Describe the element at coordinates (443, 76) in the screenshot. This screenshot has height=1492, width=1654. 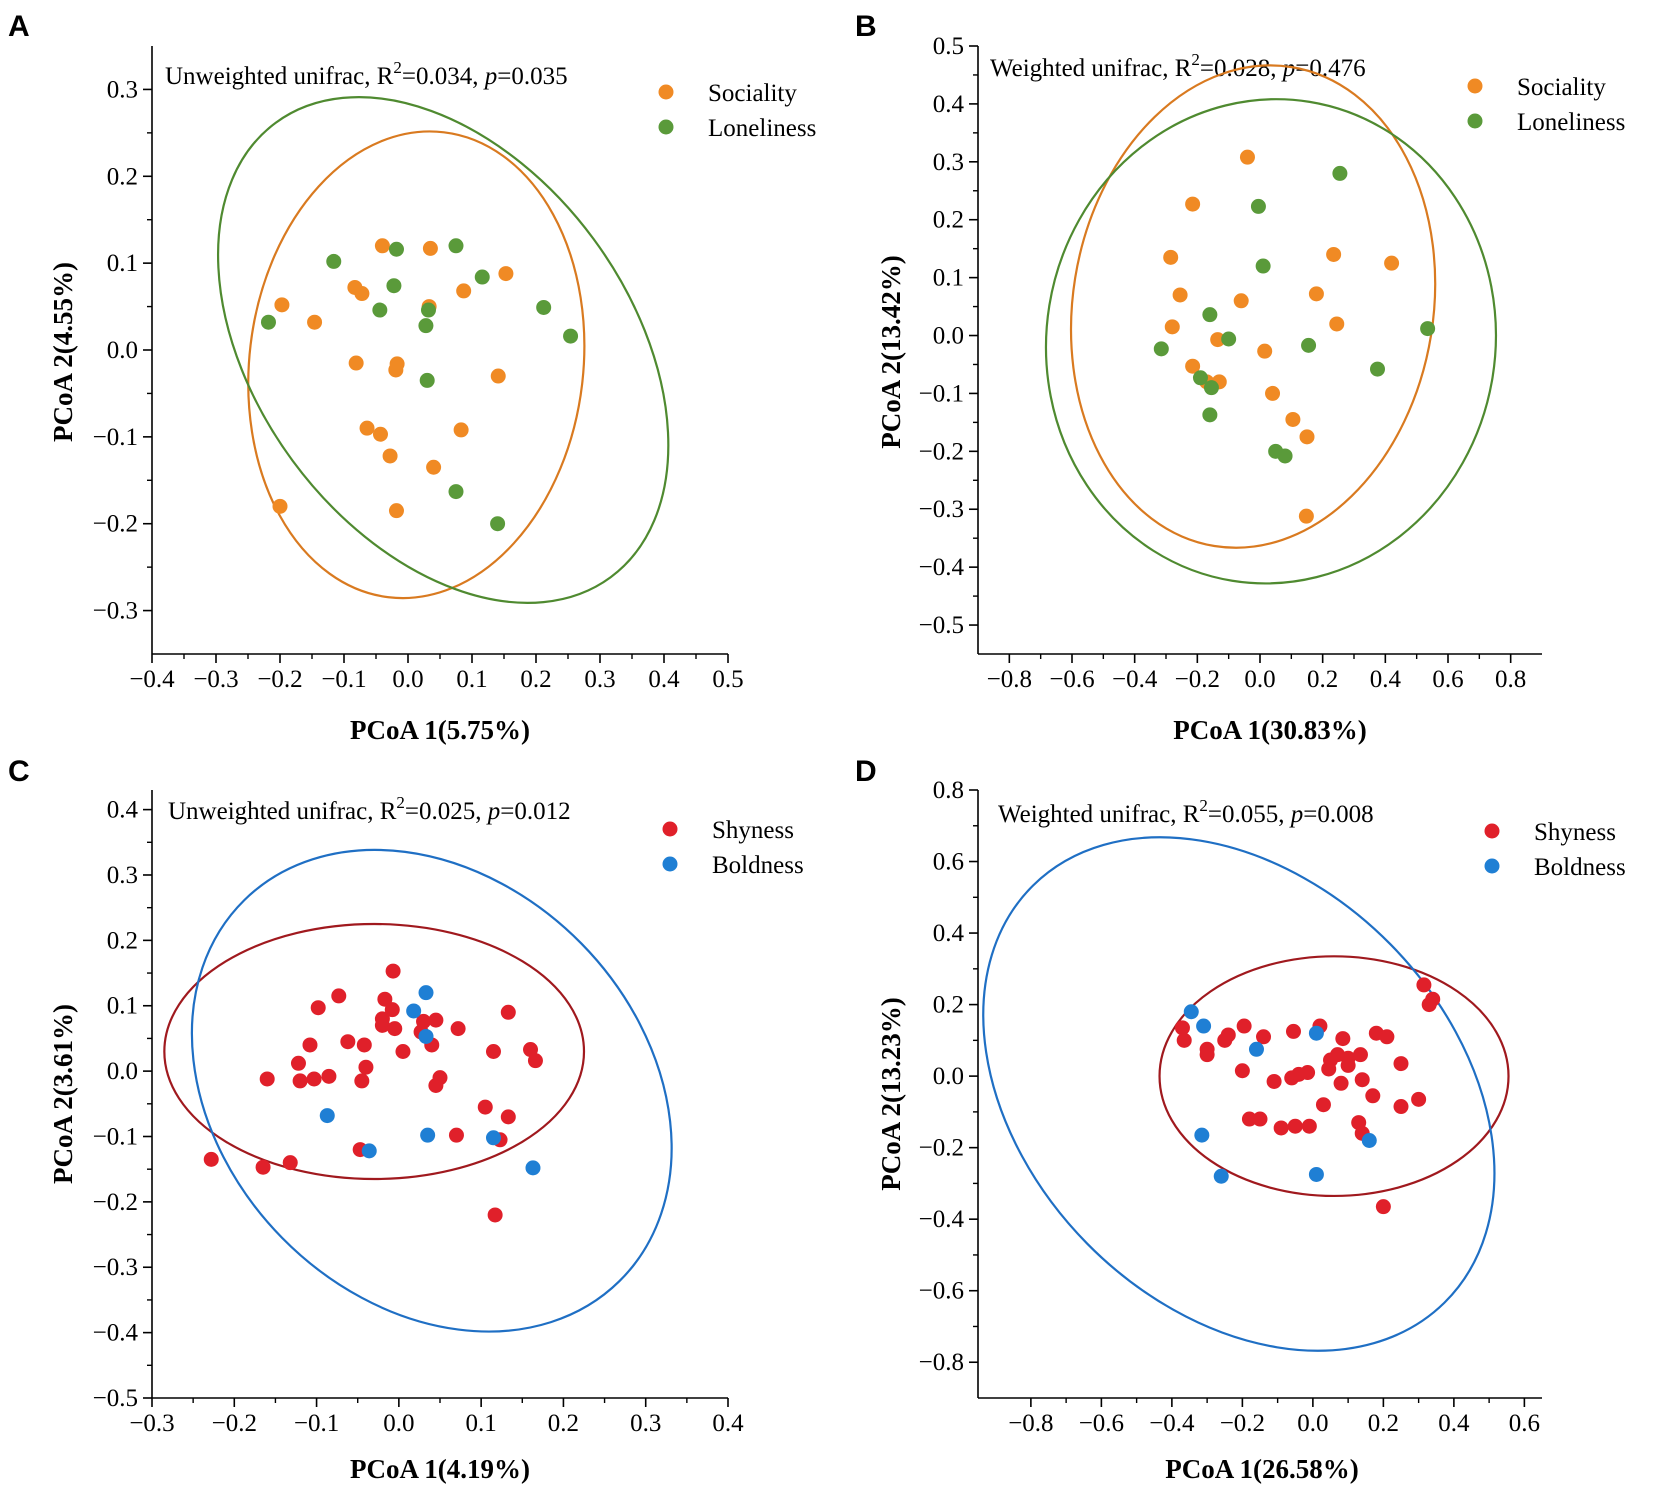
I see `annotation-r2: =0.034,` at that location.